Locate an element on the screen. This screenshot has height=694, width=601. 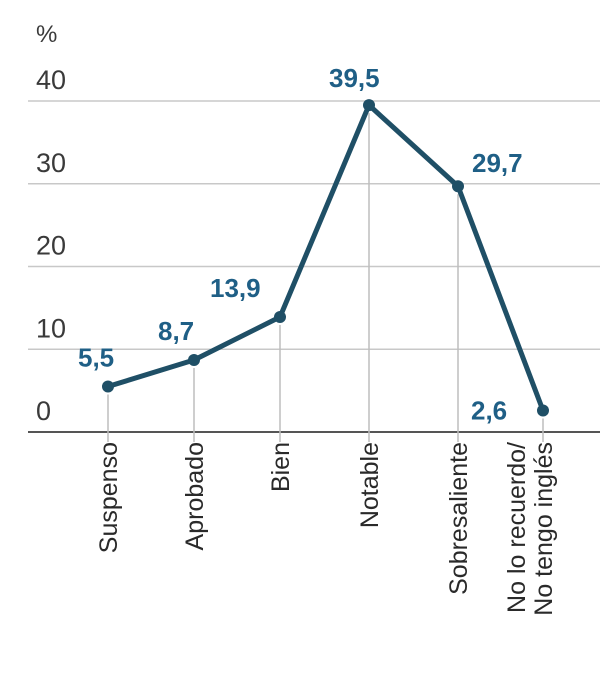
data-label: 39,5 is located at coordinates (354, 78).